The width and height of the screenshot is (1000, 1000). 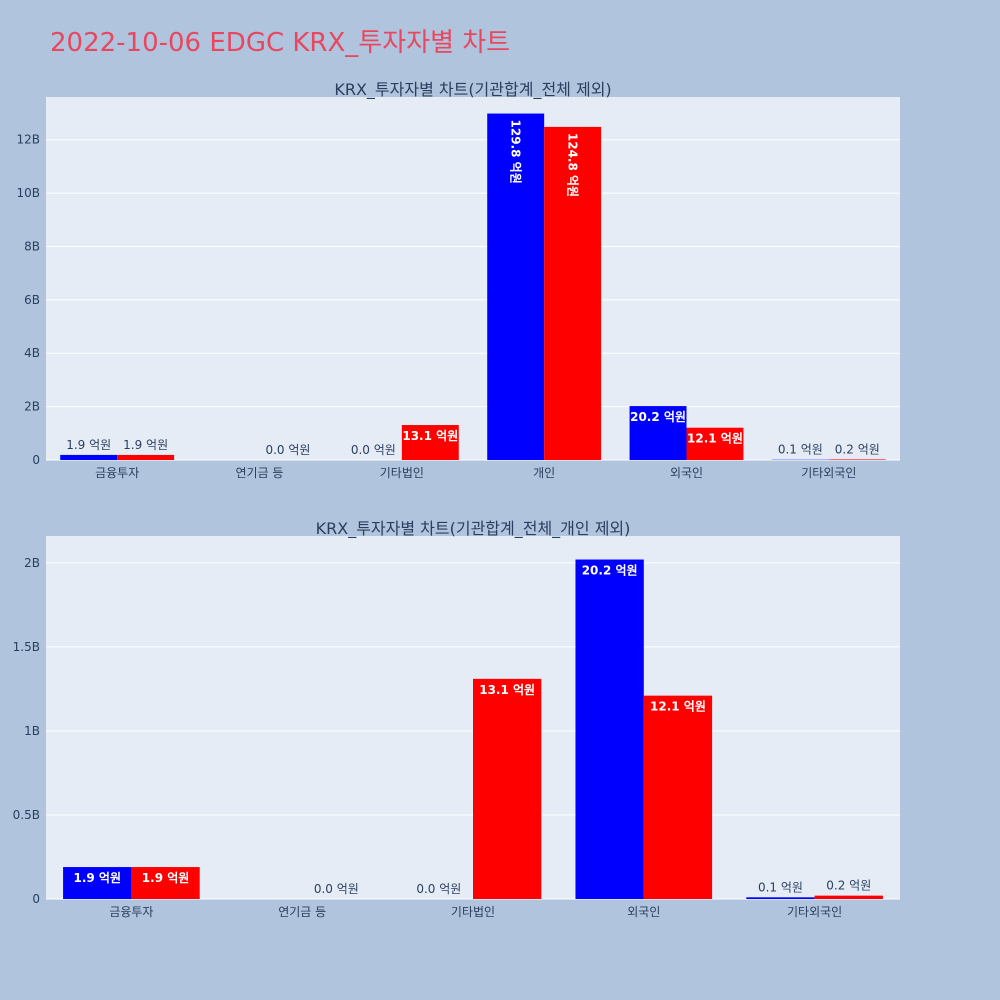 What do you see at coordinates (32, 731) in the screenshot?
I see `y-tick-label: 1B` at bounding box center [32, 731].